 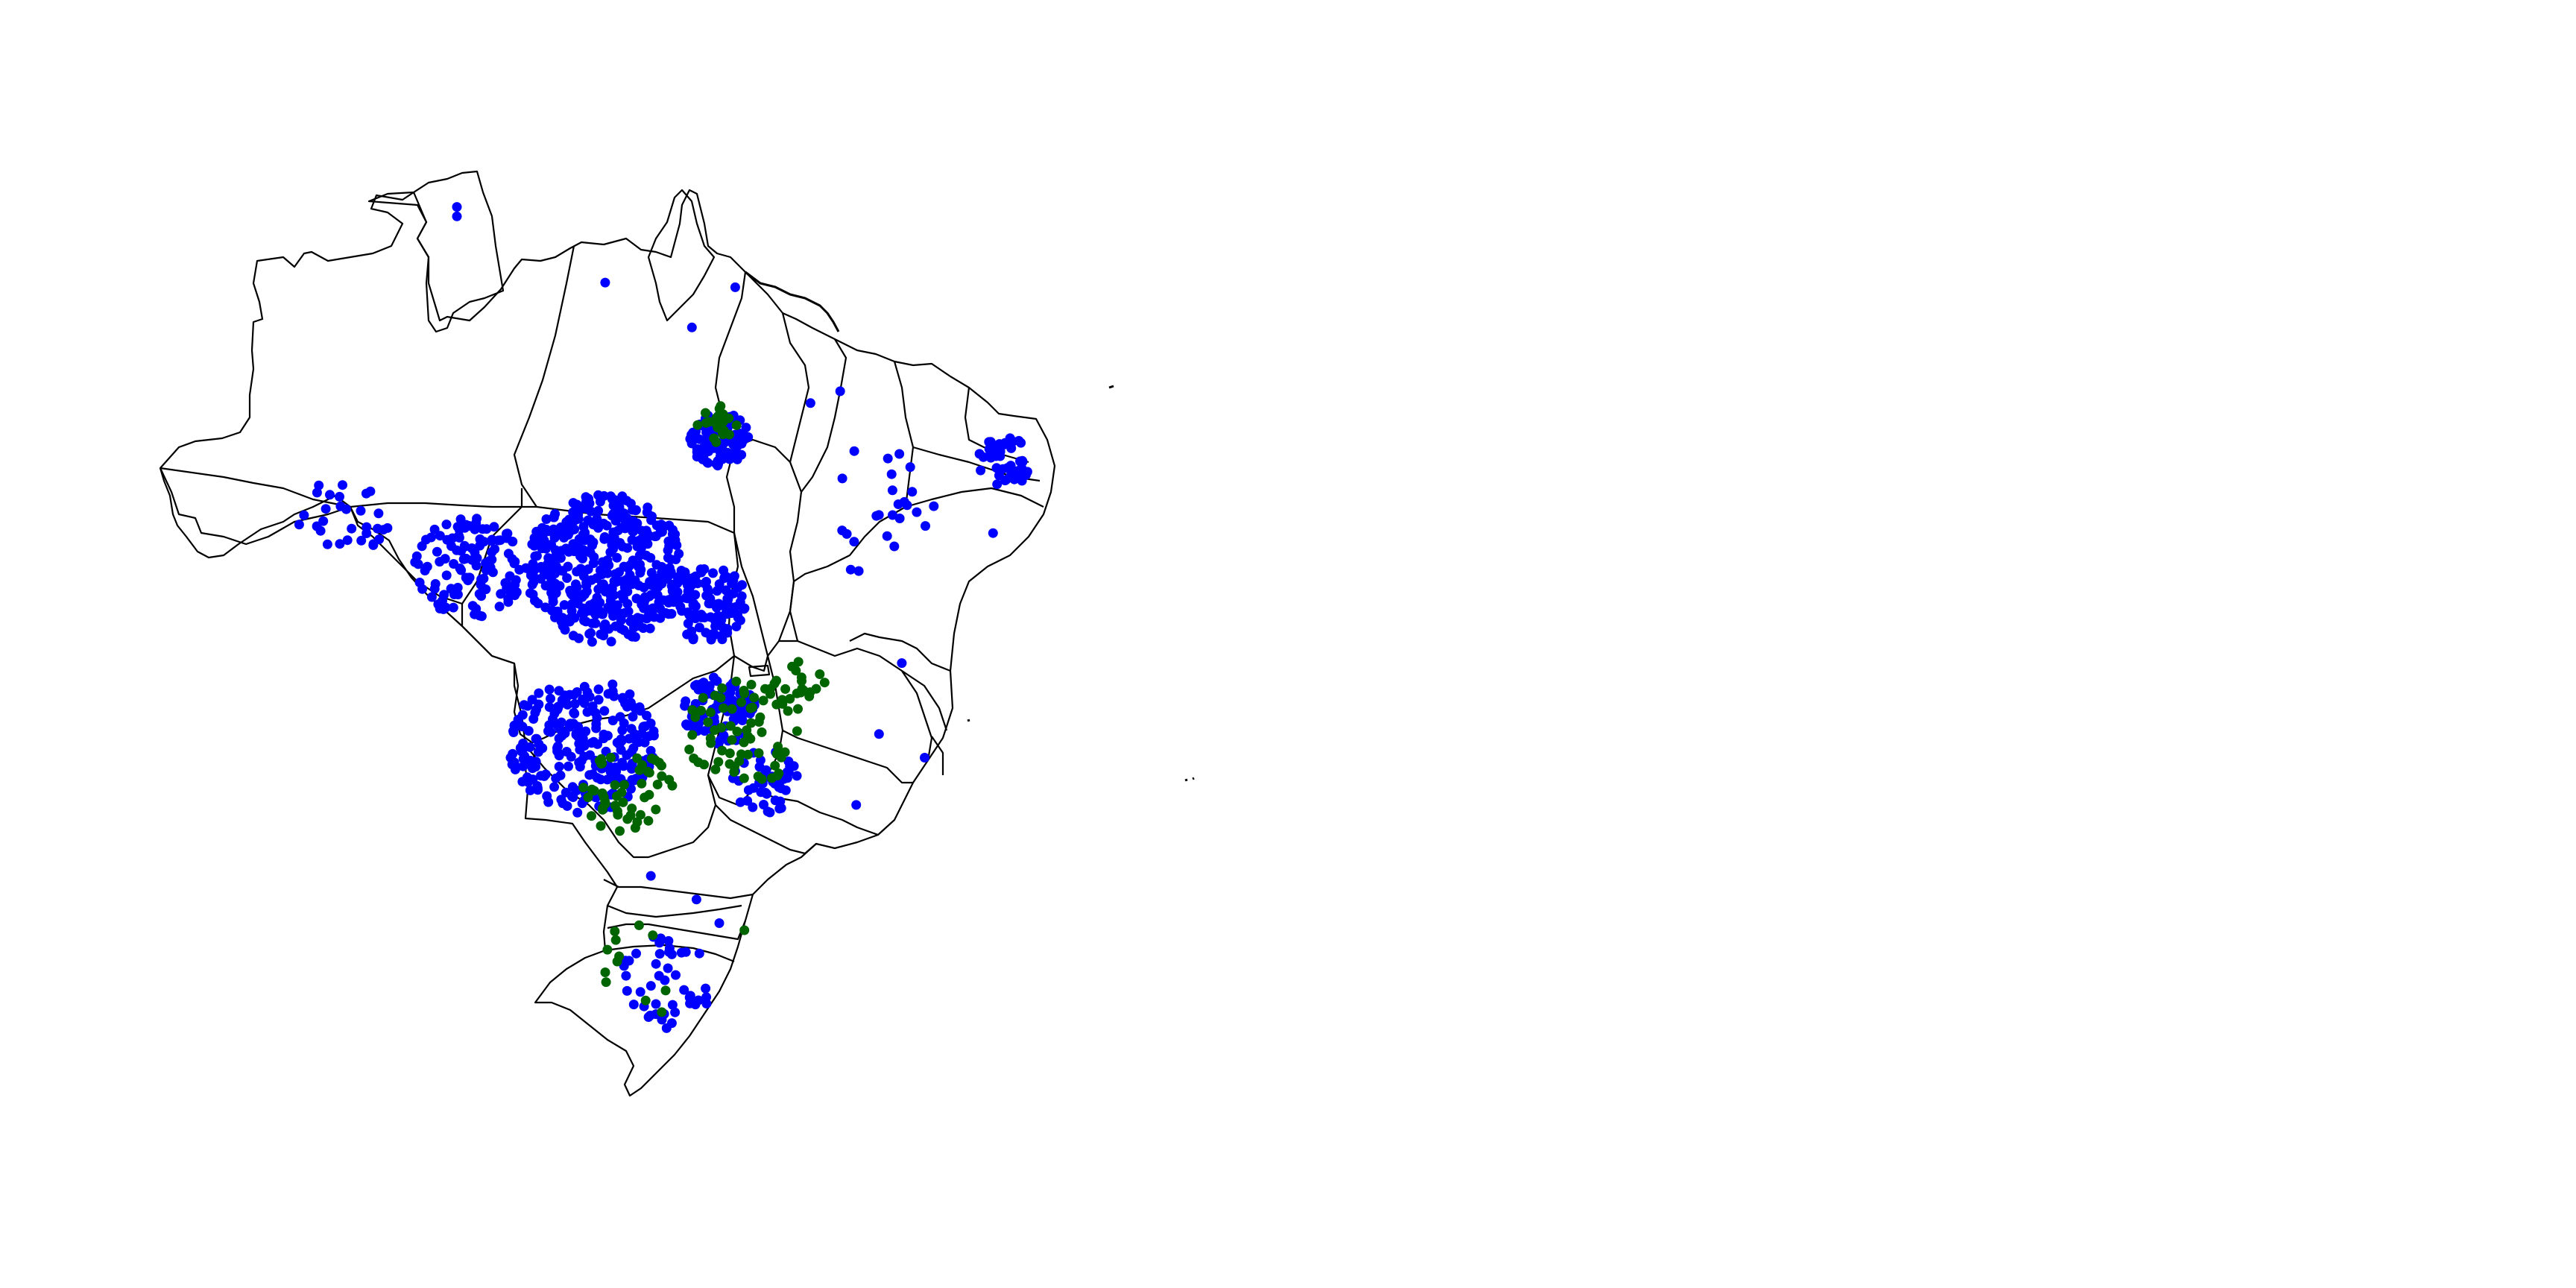 What do you see at coordinates (768, 555) in the screenshot?
I see `border-tocantins` at bounding box center [768, 555].